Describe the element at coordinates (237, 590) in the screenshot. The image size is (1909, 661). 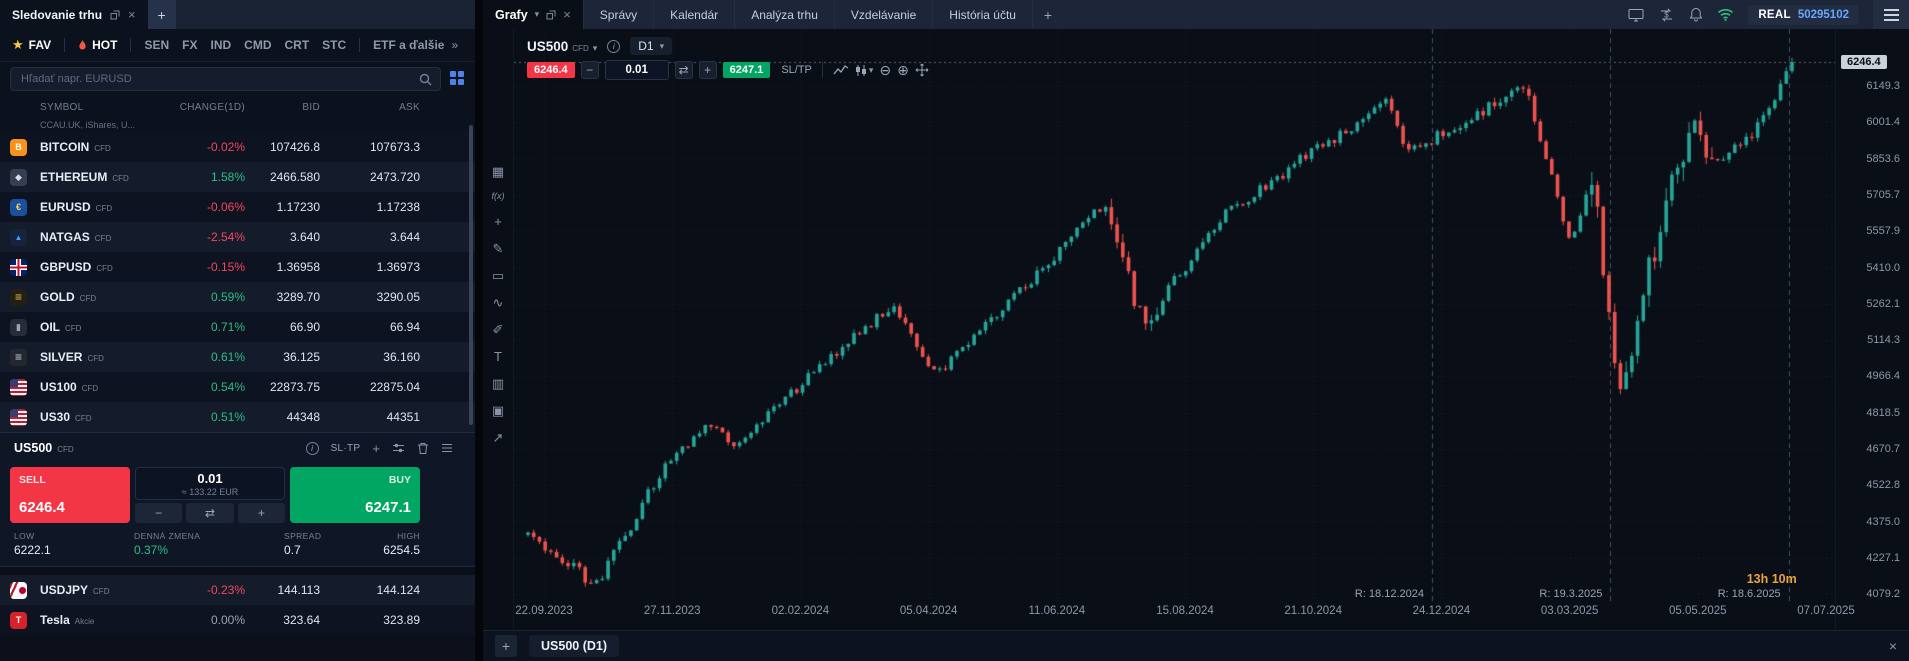
I see `watchlist-row-usdjpy: USDJPY CFD -0.23% 144.113 144.124` at that location.